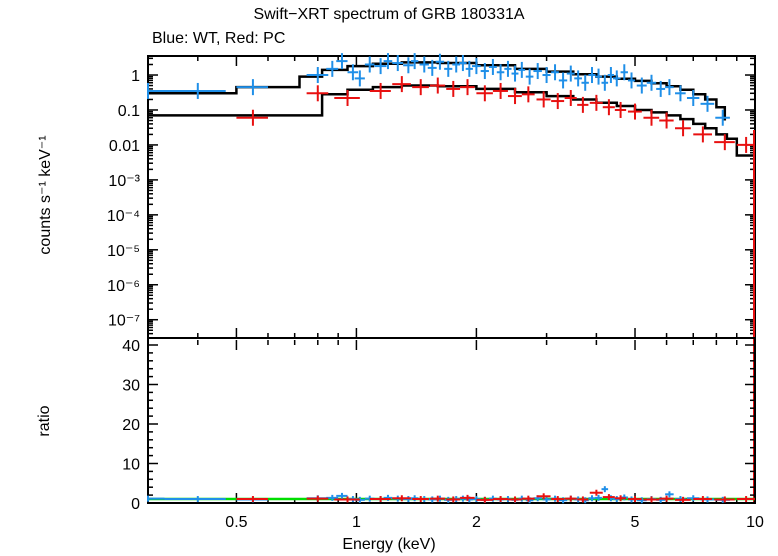 This screenshot has height=556, width=778. What do you see at coordinates (131, 346) in the screenshot?
I see `y-tick-label: 40` at bounding box center [131, 346].